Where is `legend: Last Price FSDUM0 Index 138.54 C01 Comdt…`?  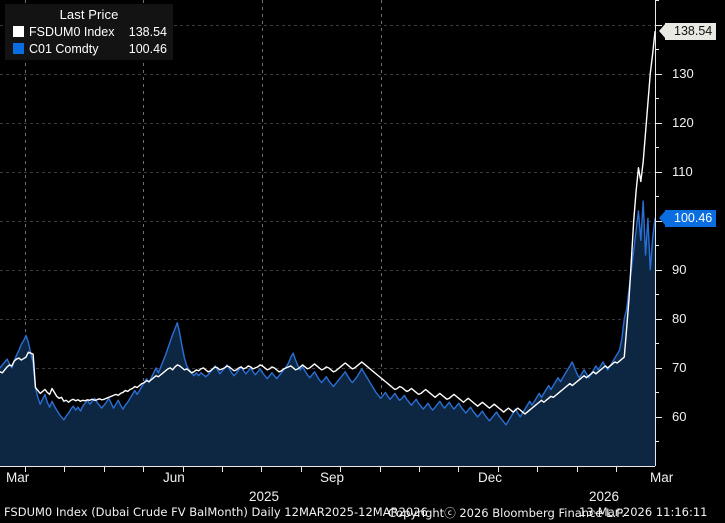
legend: Last Price FSDUM0 Index 138.54 C01 Comdt… is located at coordinates (89, 32).